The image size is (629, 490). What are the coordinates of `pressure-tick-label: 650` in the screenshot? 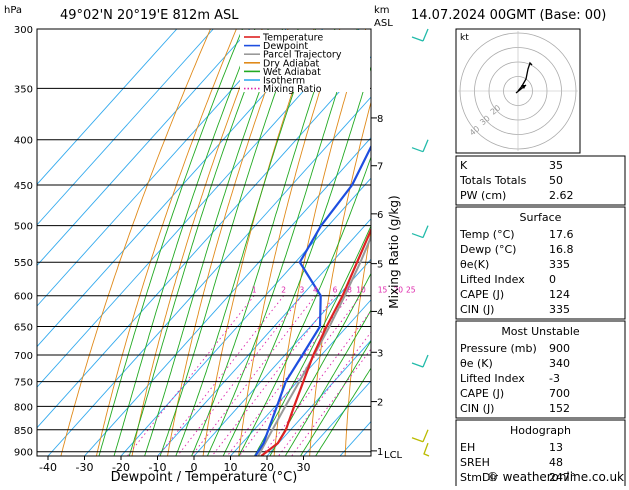 It's located at (23, 328).